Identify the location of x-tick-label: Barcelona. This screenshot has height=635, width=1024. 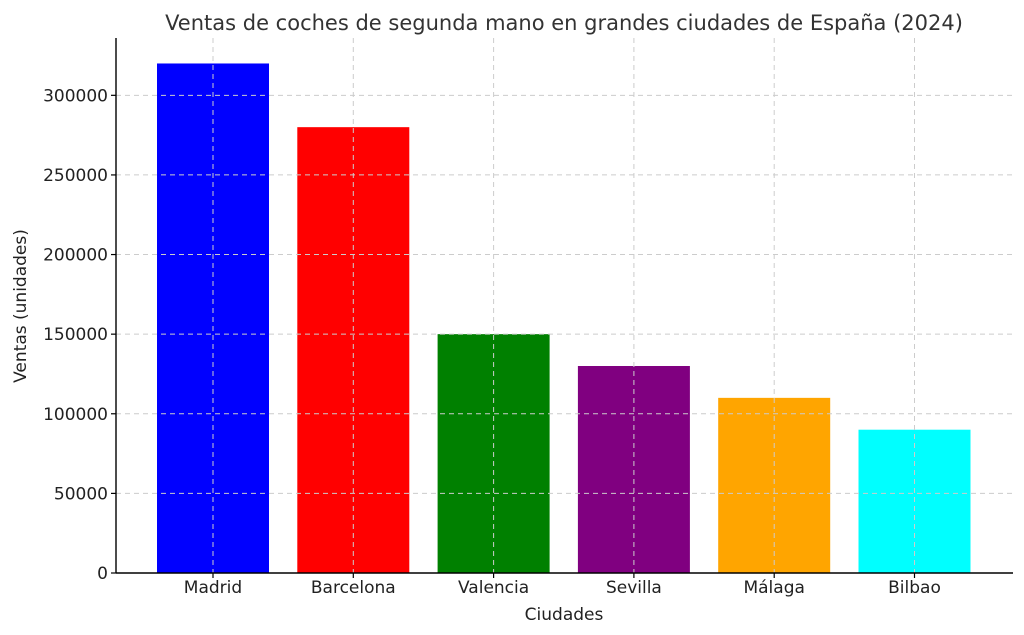
(353, 588).